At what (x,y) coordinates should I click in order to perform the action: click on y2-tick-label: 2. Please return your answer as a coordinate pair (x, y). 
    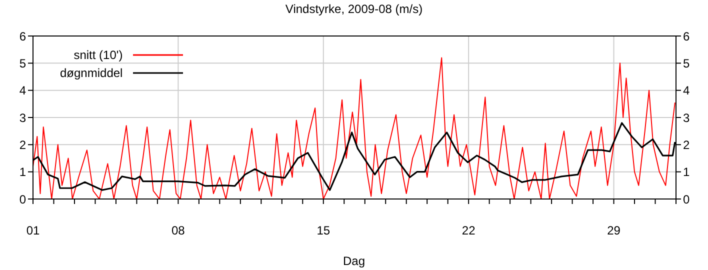
    Looking at the image, I should click on (686, 145).